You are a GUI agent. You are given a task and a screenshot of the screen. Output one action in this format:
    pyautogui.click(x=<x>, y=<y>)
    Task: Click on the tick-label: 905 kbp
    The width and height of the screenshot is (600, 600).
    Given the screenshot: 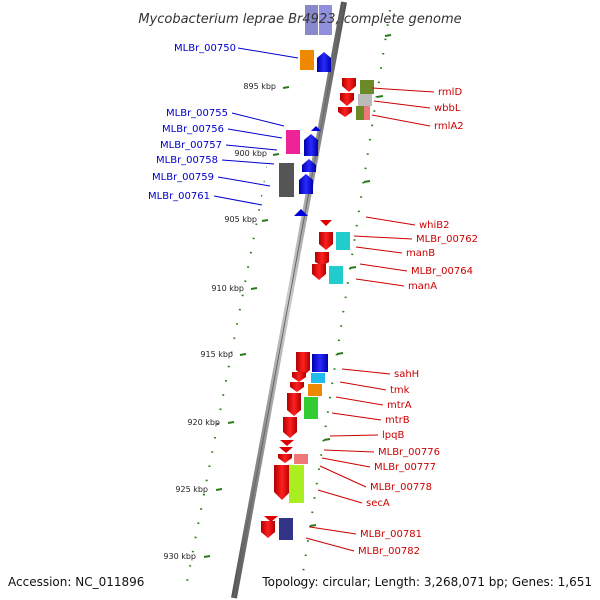 What is the action you would take?
    pyautogui.click(x=240, y=219)
    